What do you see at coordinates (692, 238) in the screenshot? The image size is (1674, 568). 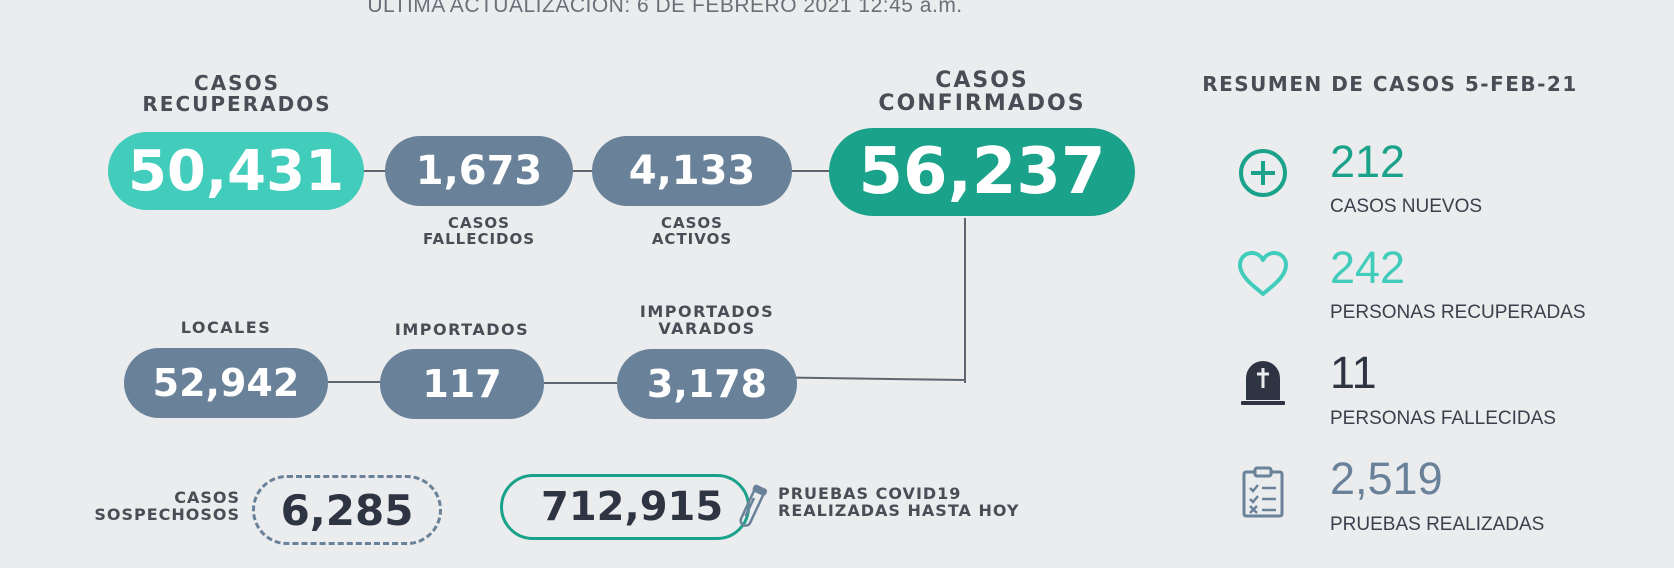 I see `activos-label-line2: ACTIVOS` at bounding box center [692, 238].